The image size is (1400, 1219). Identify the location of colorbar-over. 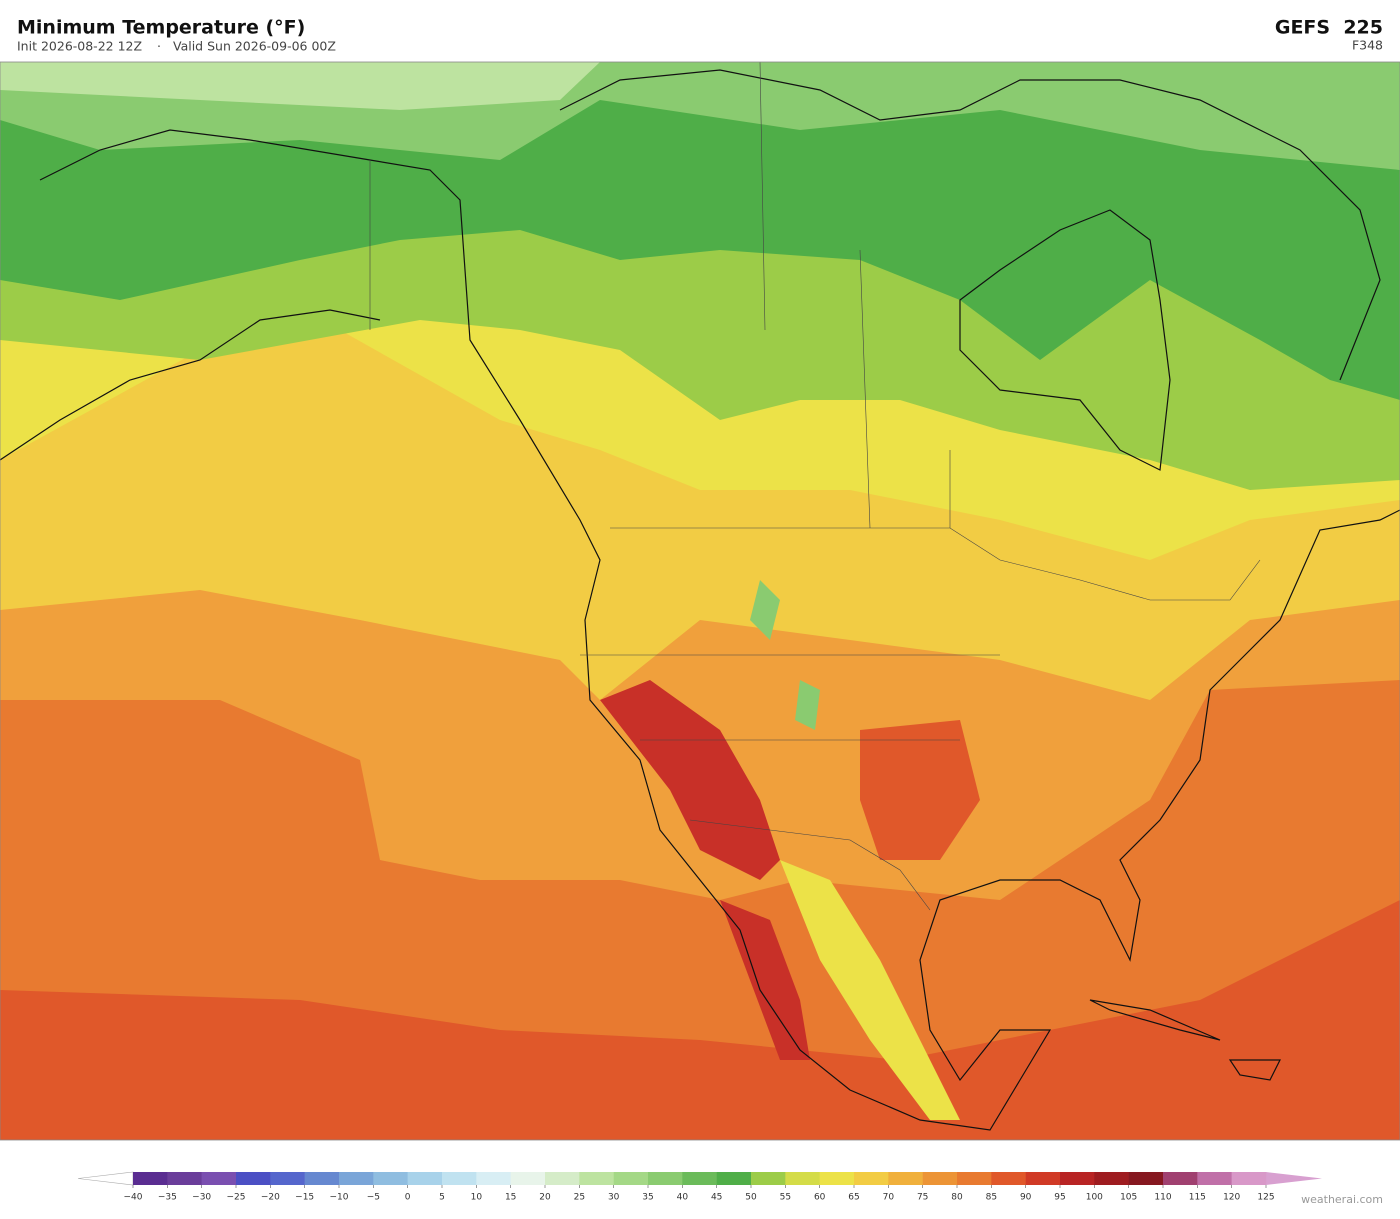
(1294, 1178).